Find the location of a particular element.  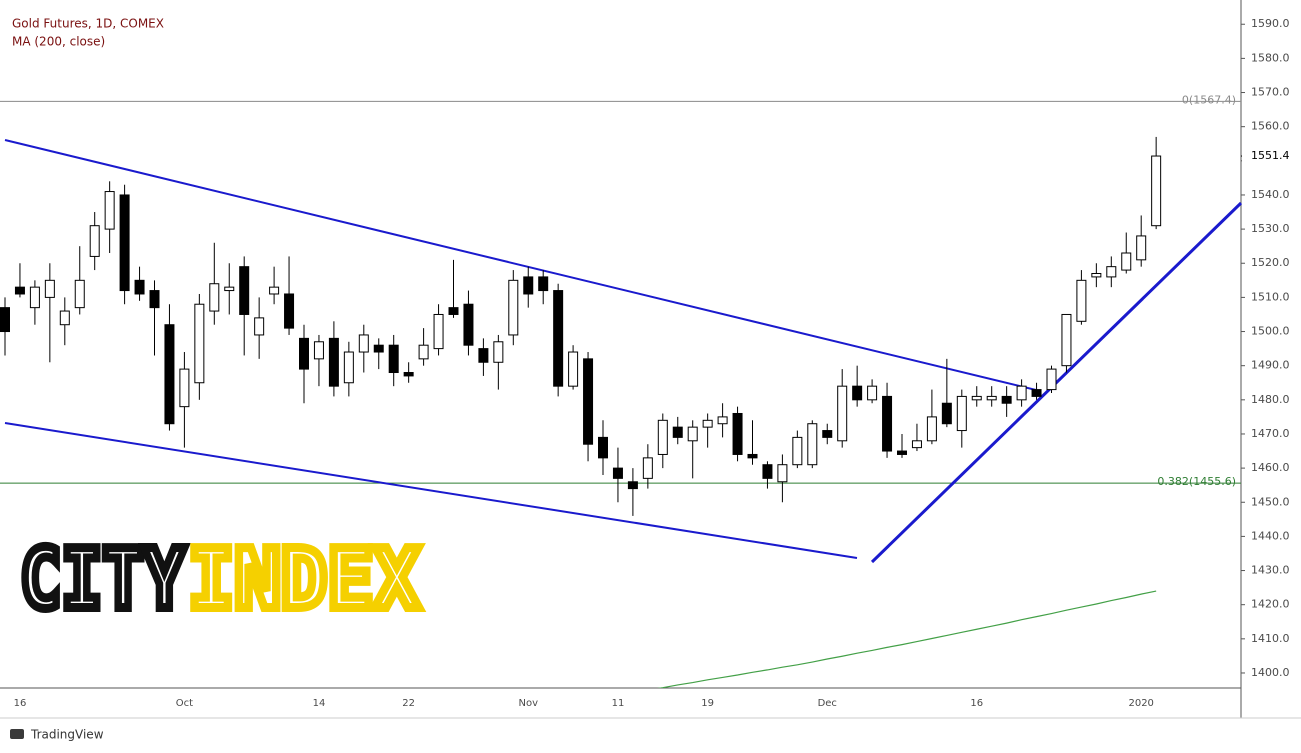

x-tick-label: 2020 is located at coordinates (1140, 703).